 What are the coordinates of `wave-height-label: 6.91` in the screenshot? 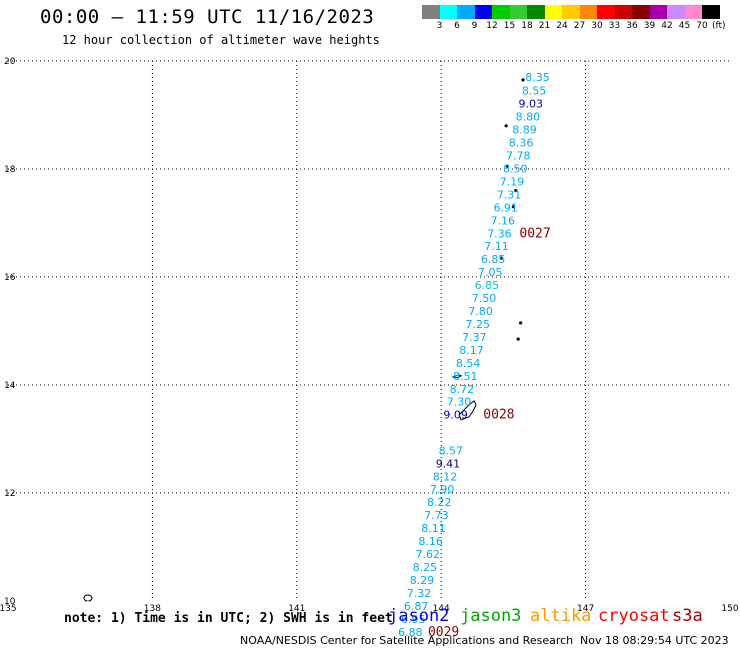 It's located at (505, 207).